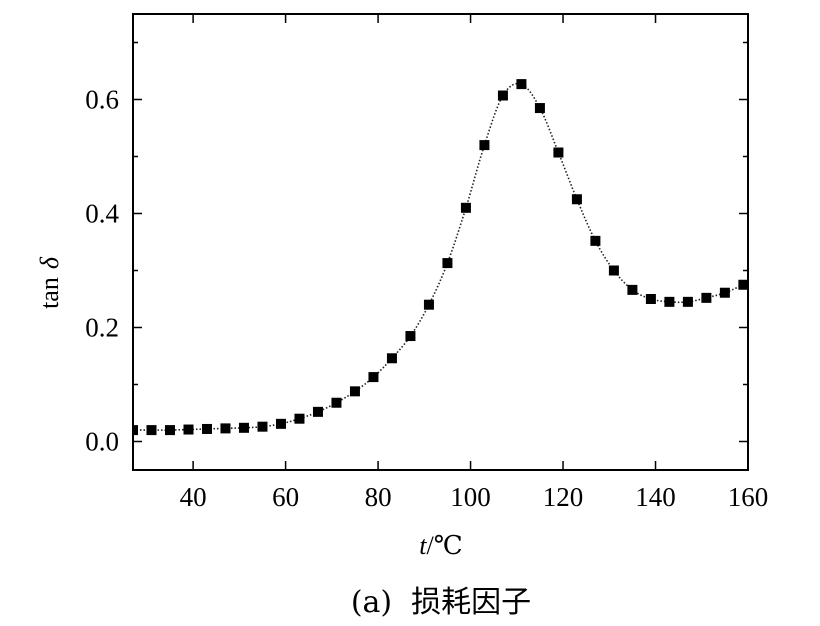 The image size is (820, 626). What do you see at coordinates (102, 214) in the screenshot?
I see `y-tick-label: 0.4` at bounding box center [102, 214].